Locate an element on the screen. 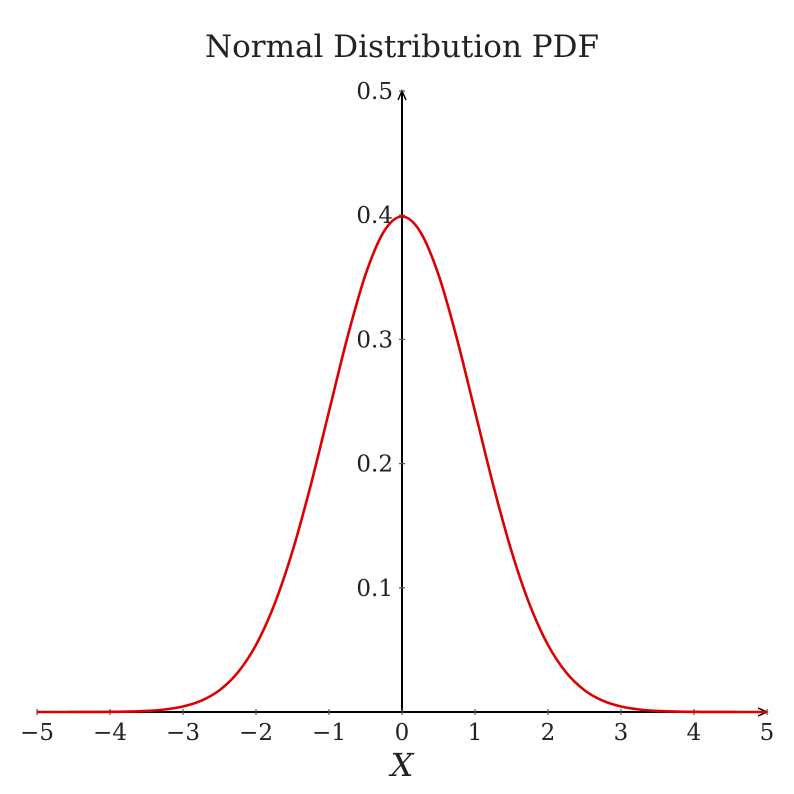  x-tick-label: 4 is located at coordinates (694, 733).